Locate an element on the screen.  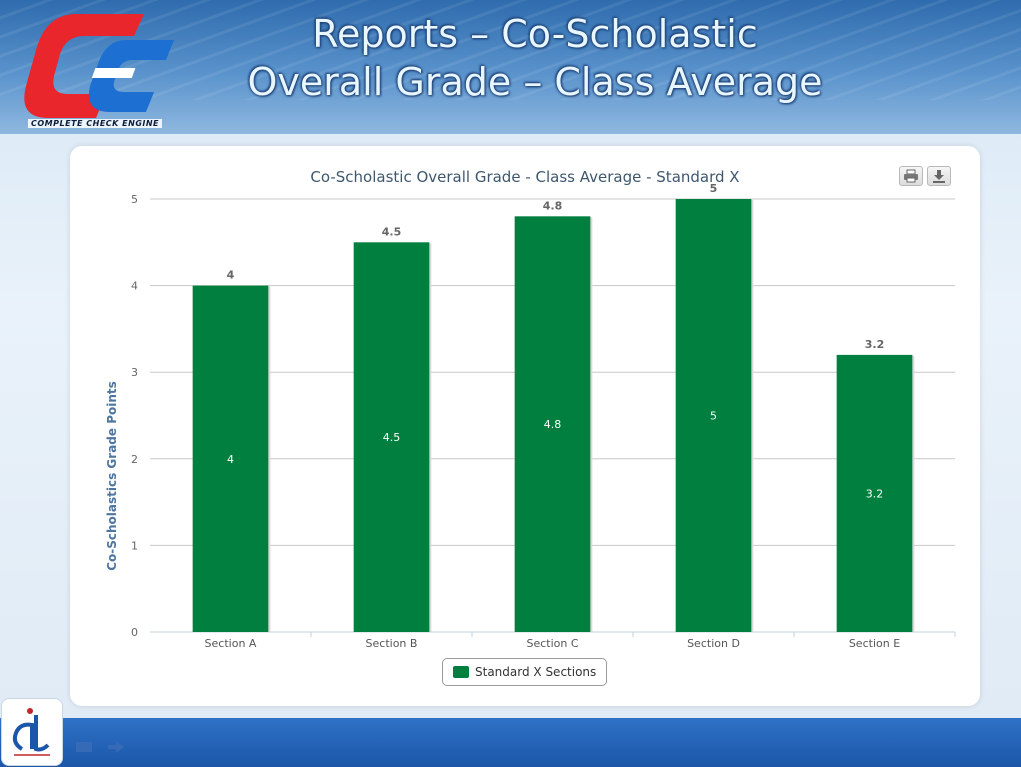
legend-swatch is located at coordinates (461, 672).